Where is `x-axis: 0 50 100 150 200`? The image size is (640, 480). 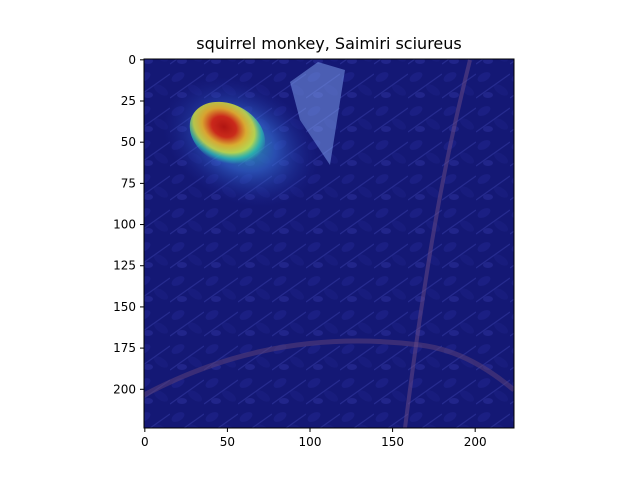
x-axis: 0 50 100 150 200 is located at coordinates (314, 438).